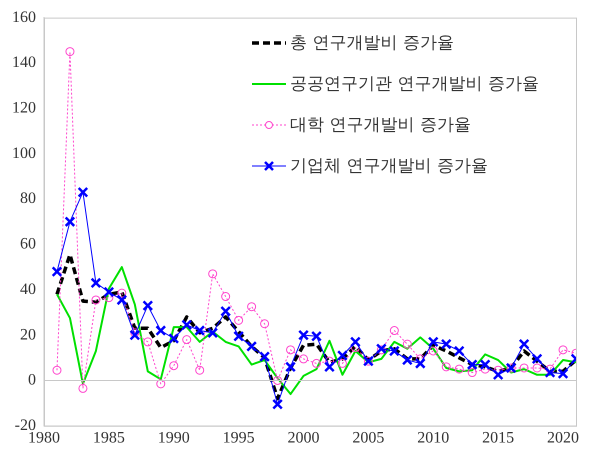 This screenshot has width=606, height=455. What do you see at coordinates (174, 438) in the screenshot?
I see `x-tick-label: 1990` at bounding box center [174, 438].